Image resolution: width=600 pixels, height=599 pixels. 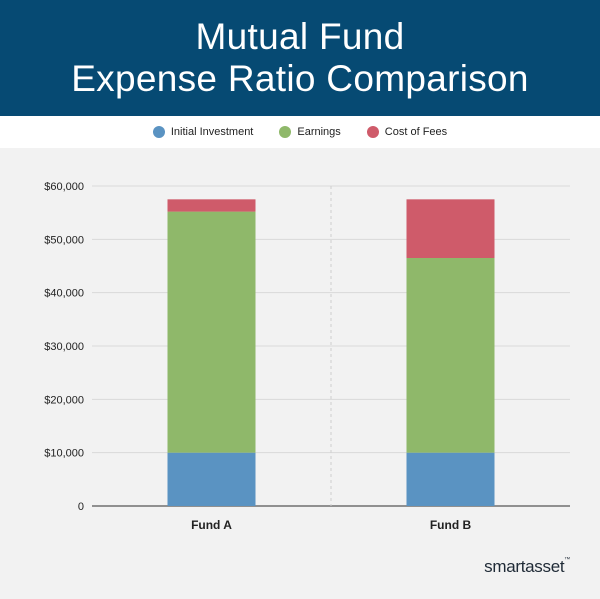 I want to click on y-tick-label: $40,000, so click(x=64, y=294).